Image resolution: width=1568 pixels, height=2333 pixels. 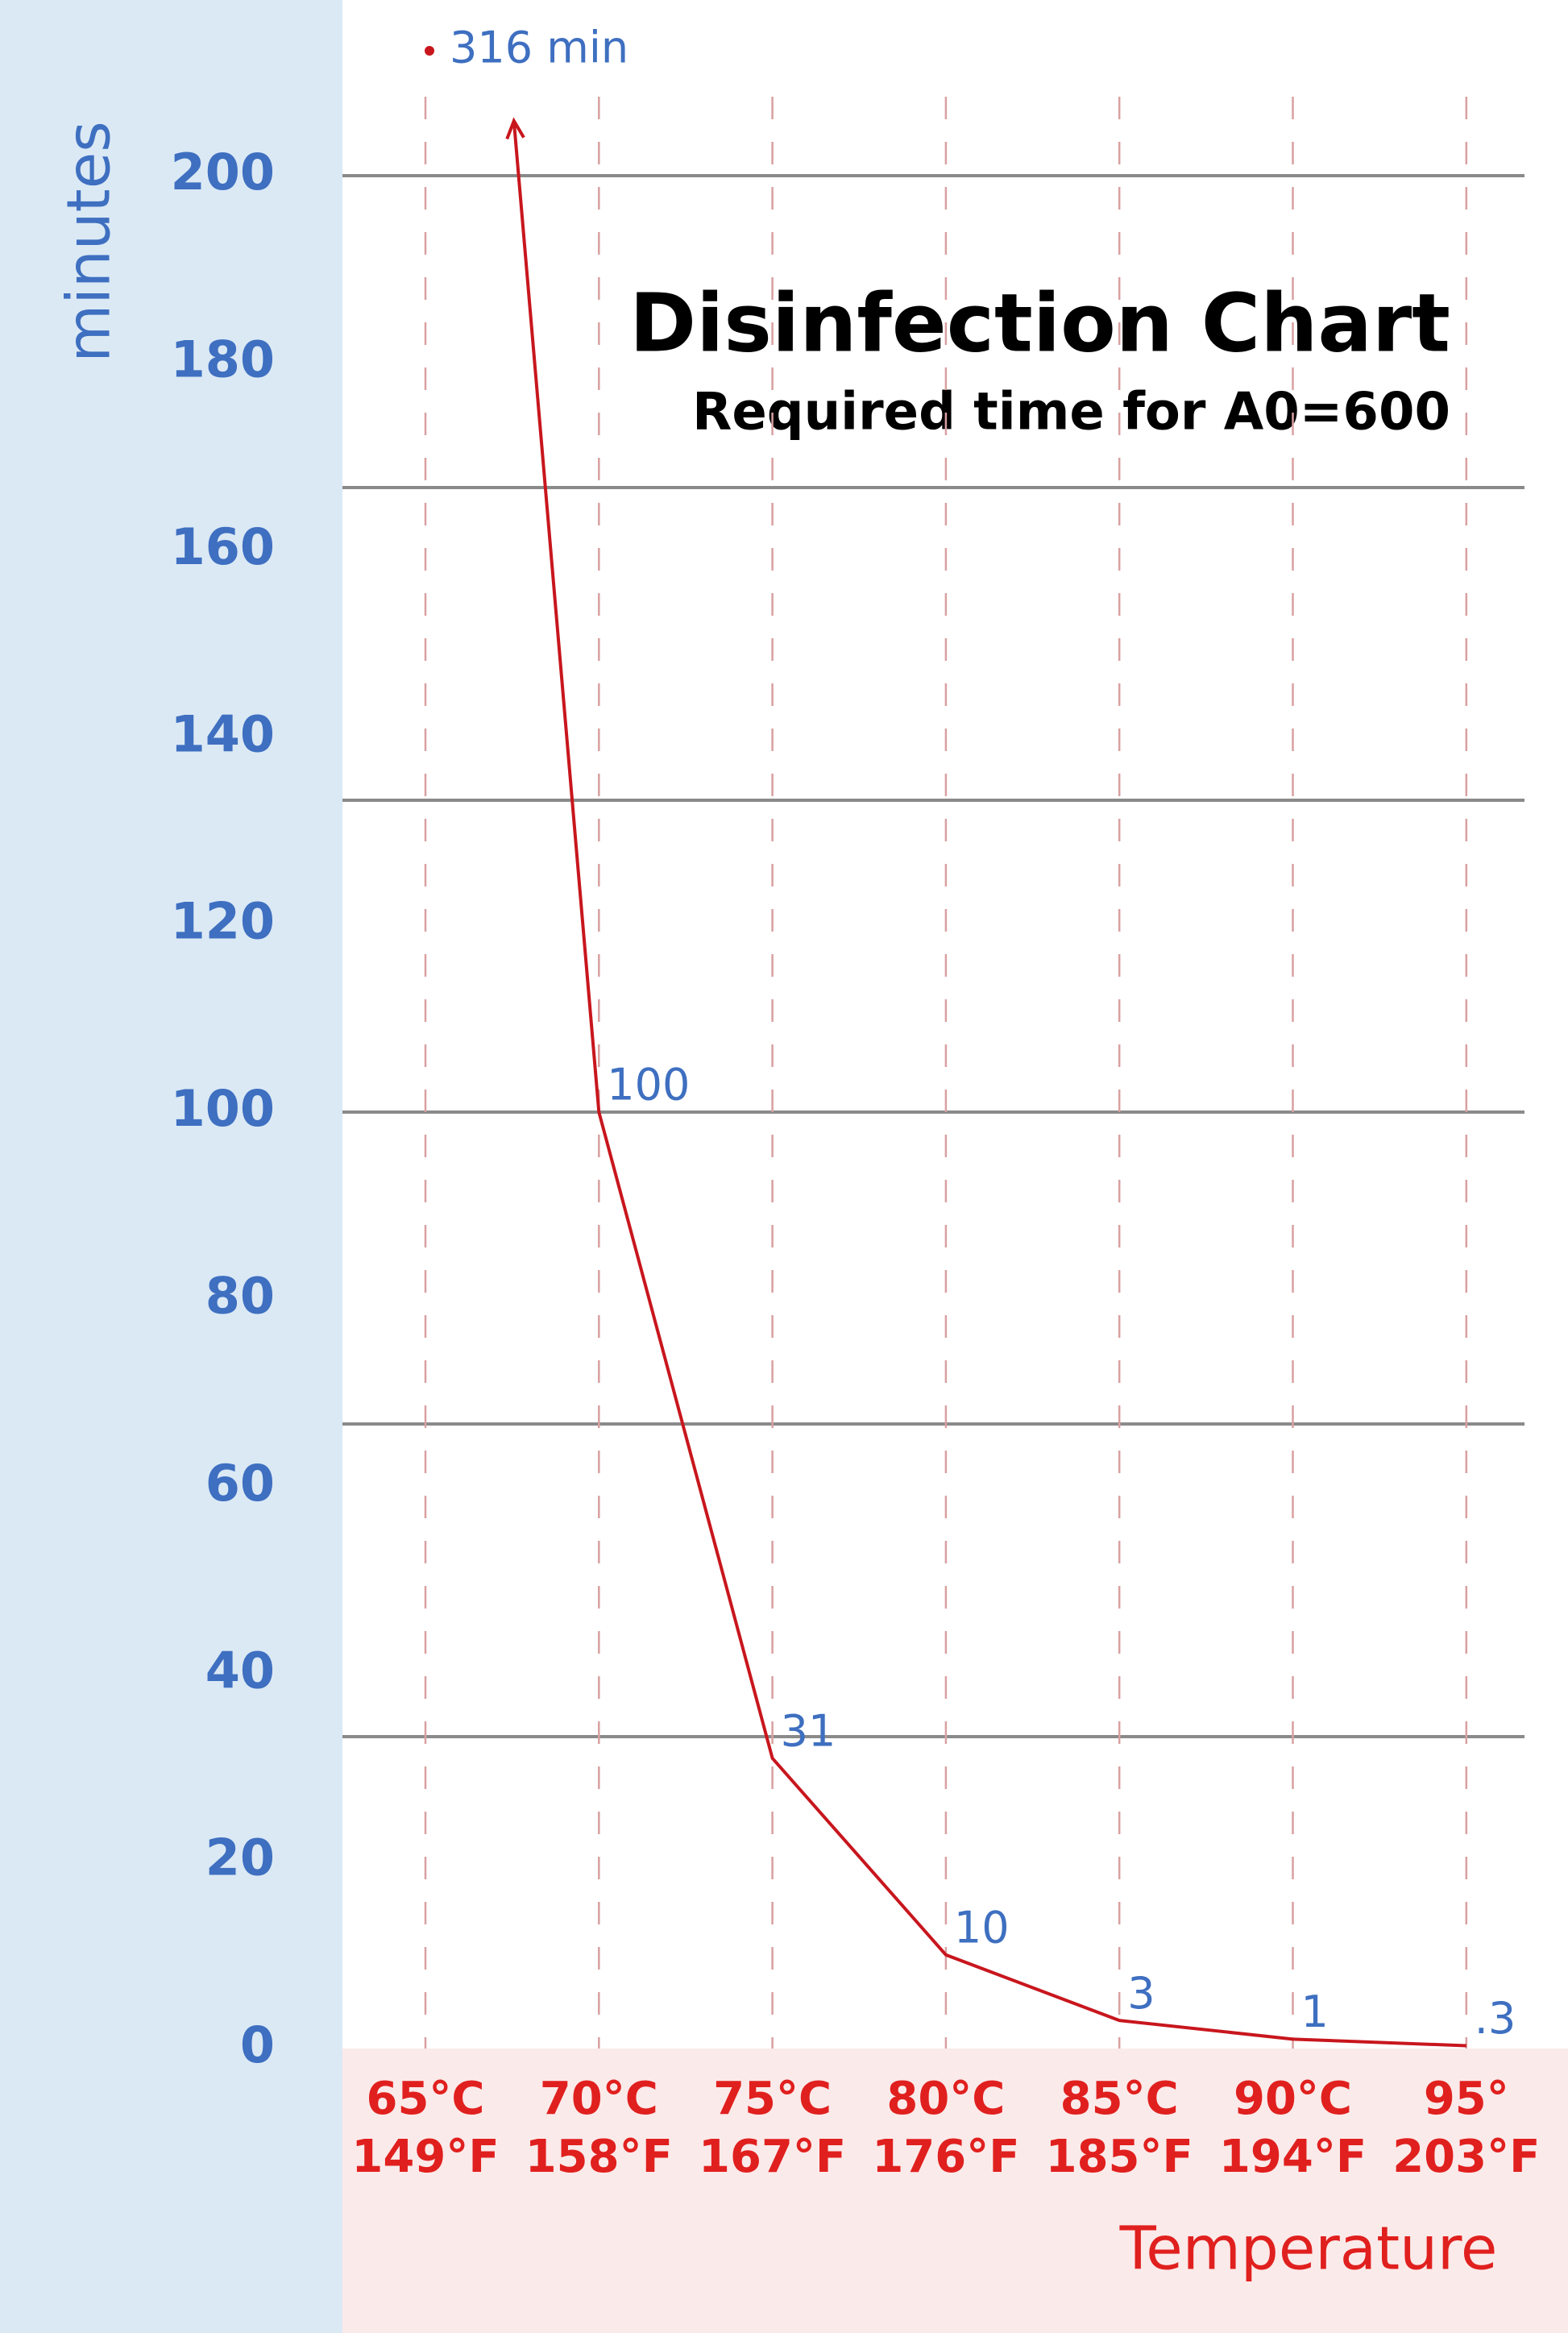 What do you see at coordinates (515, 128) in the screenshot?
I see `arrowhead` at bounding box center [515, 128].